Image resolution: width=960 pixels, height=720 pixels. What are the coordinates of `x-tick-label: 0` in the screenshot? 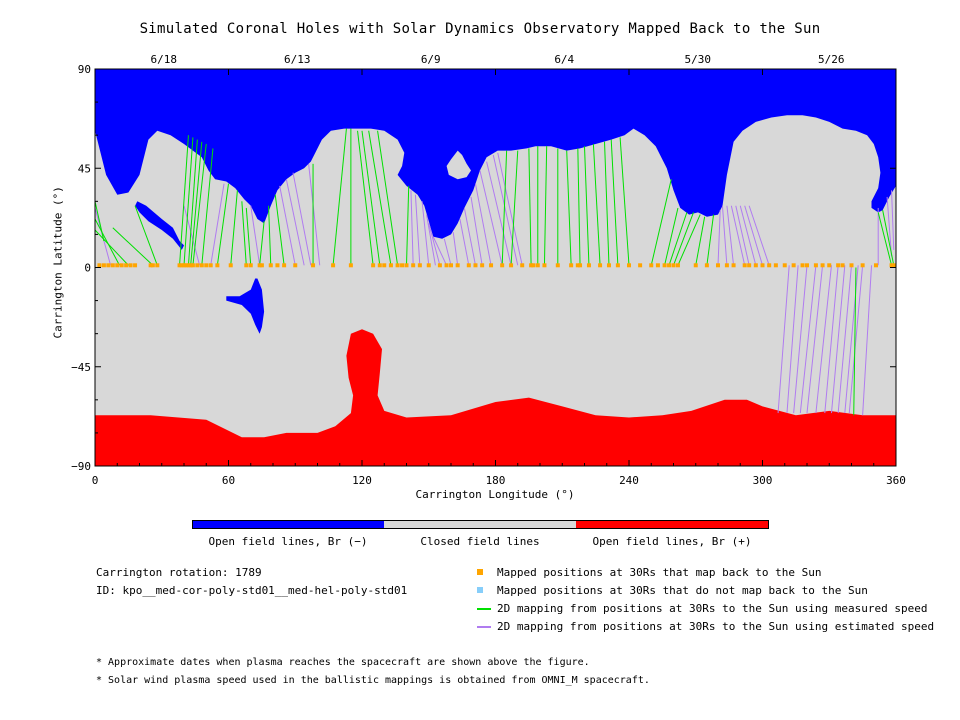 It's located at (95, 480).